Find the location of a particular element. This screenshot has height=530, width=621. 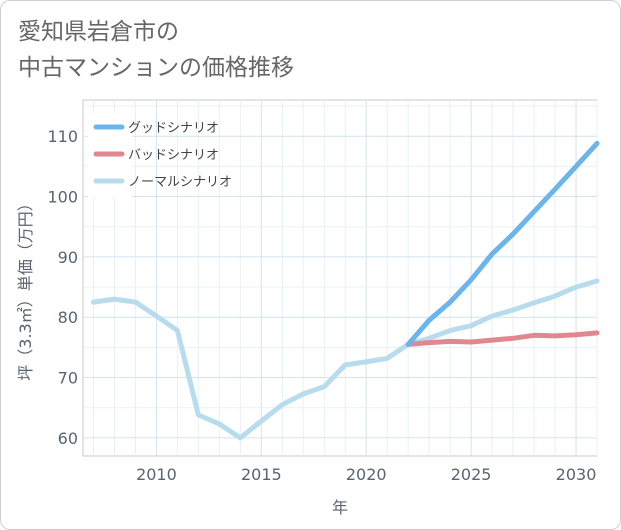

chart-title-line-1: 愛知県岩倉市の is located at coordinates (98, 32).